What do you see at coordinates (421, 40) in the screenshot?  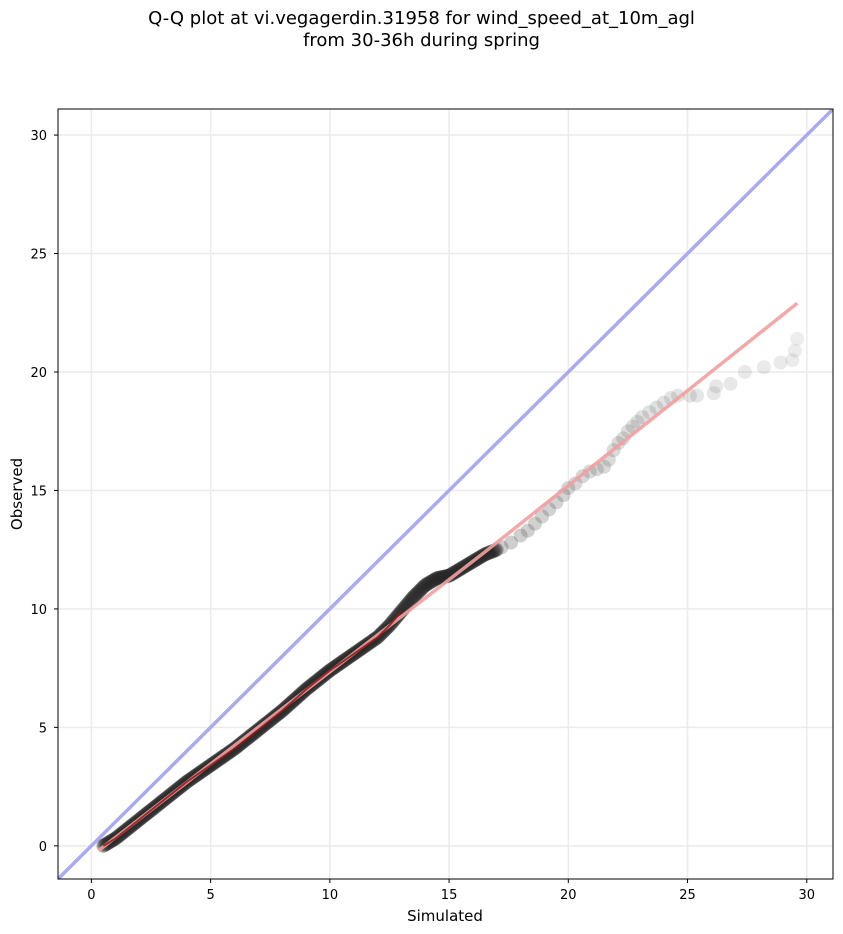 I see `chart-title-line2: from 30-36h during spring` at bounding box center [421, 40].